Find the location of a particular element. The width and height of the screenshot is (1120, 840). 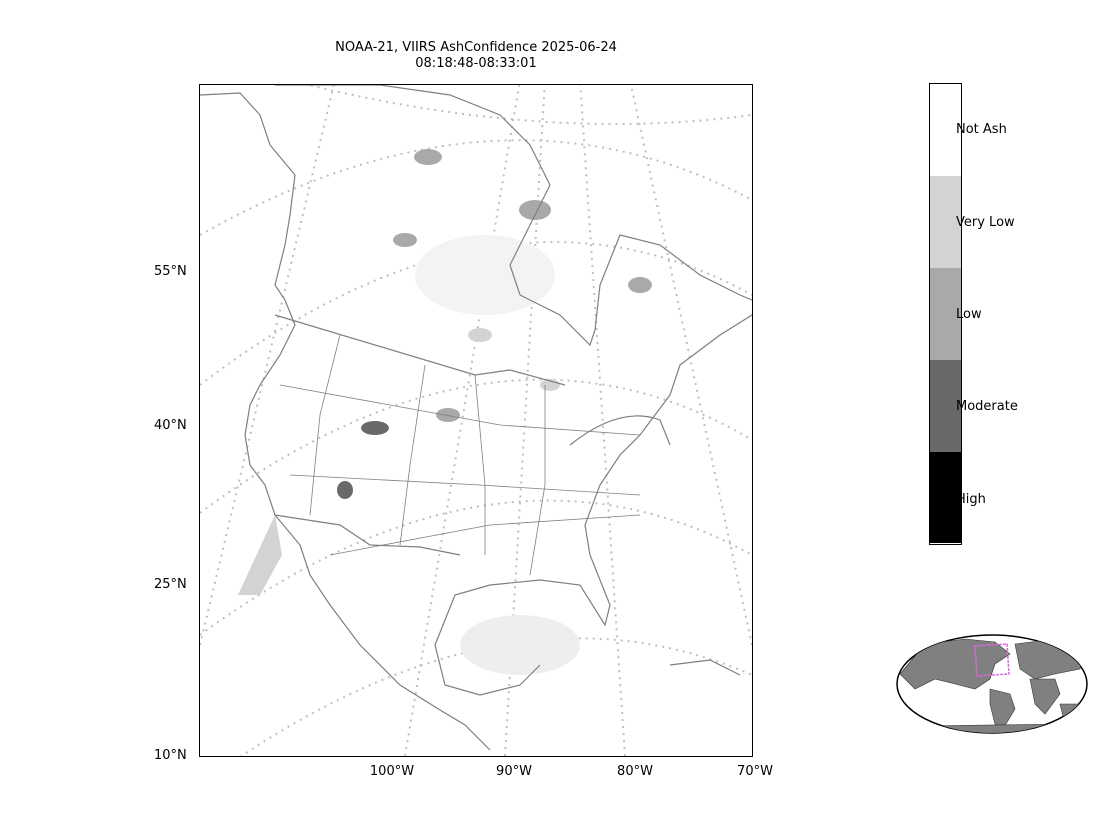

colorbar-label-low: Low is located at coordinates (969, 314).